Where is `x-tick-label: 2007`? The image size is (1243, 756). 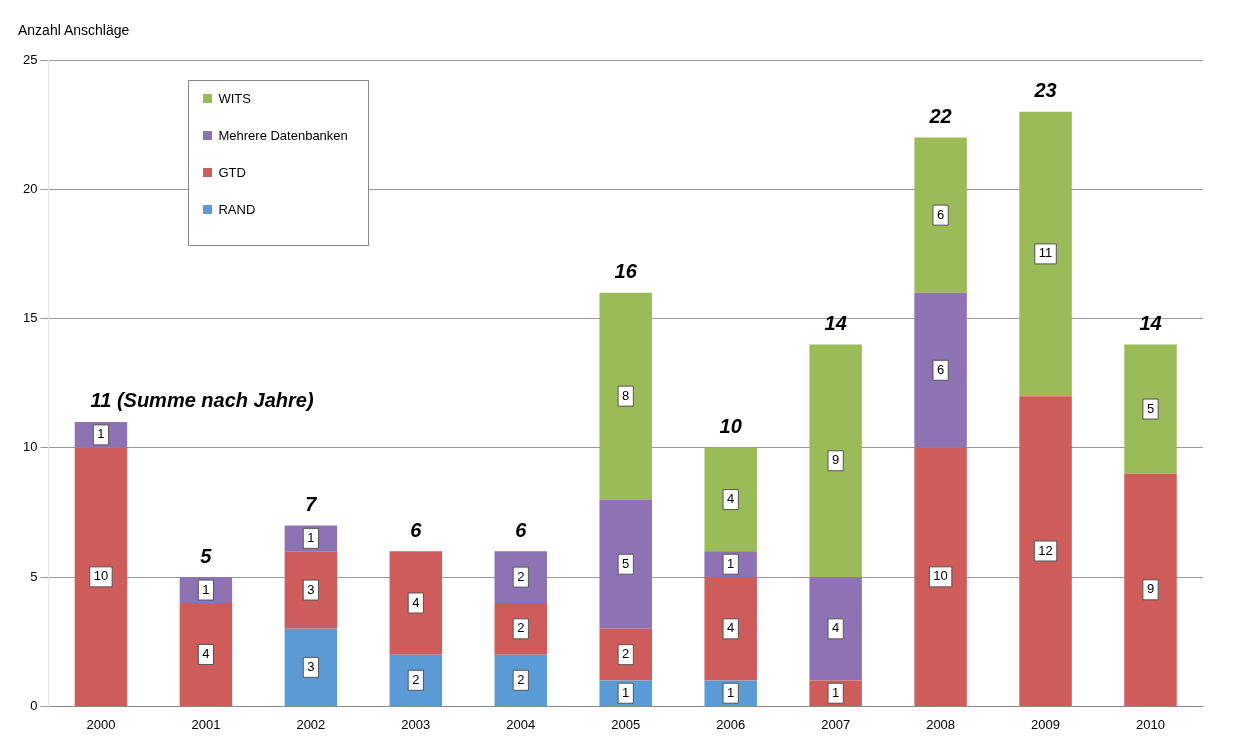
x-tick-label: 2007 is located at coordinates (836, 724).